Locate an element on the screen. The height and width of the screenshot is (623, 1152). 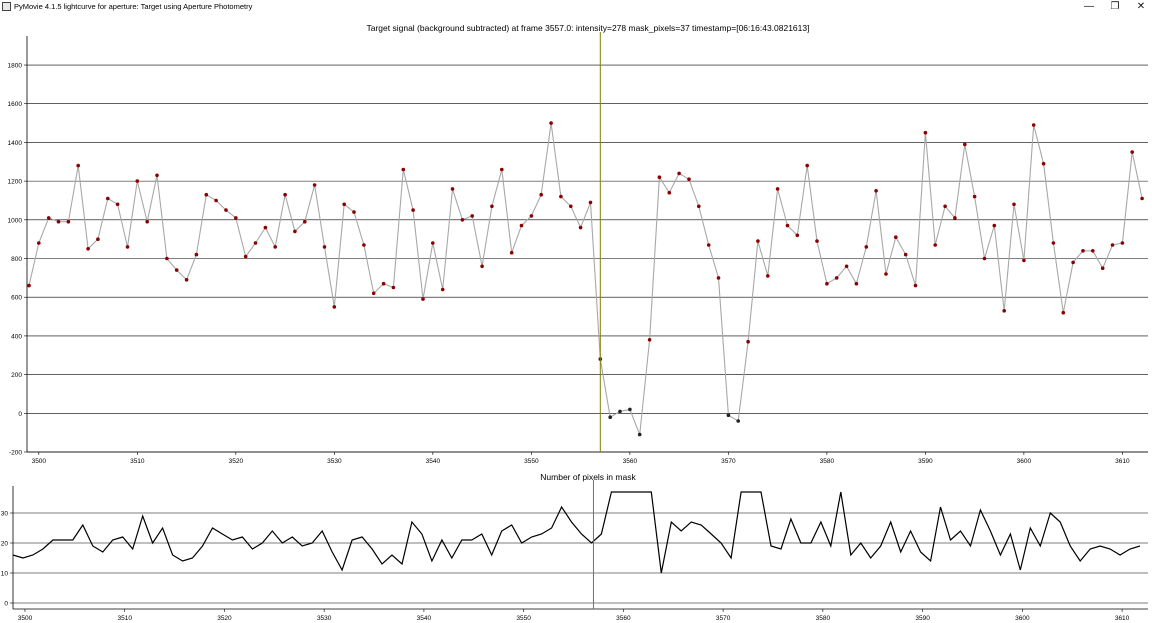
y-tick-label: 1400 is located at coordinates (15, 143).